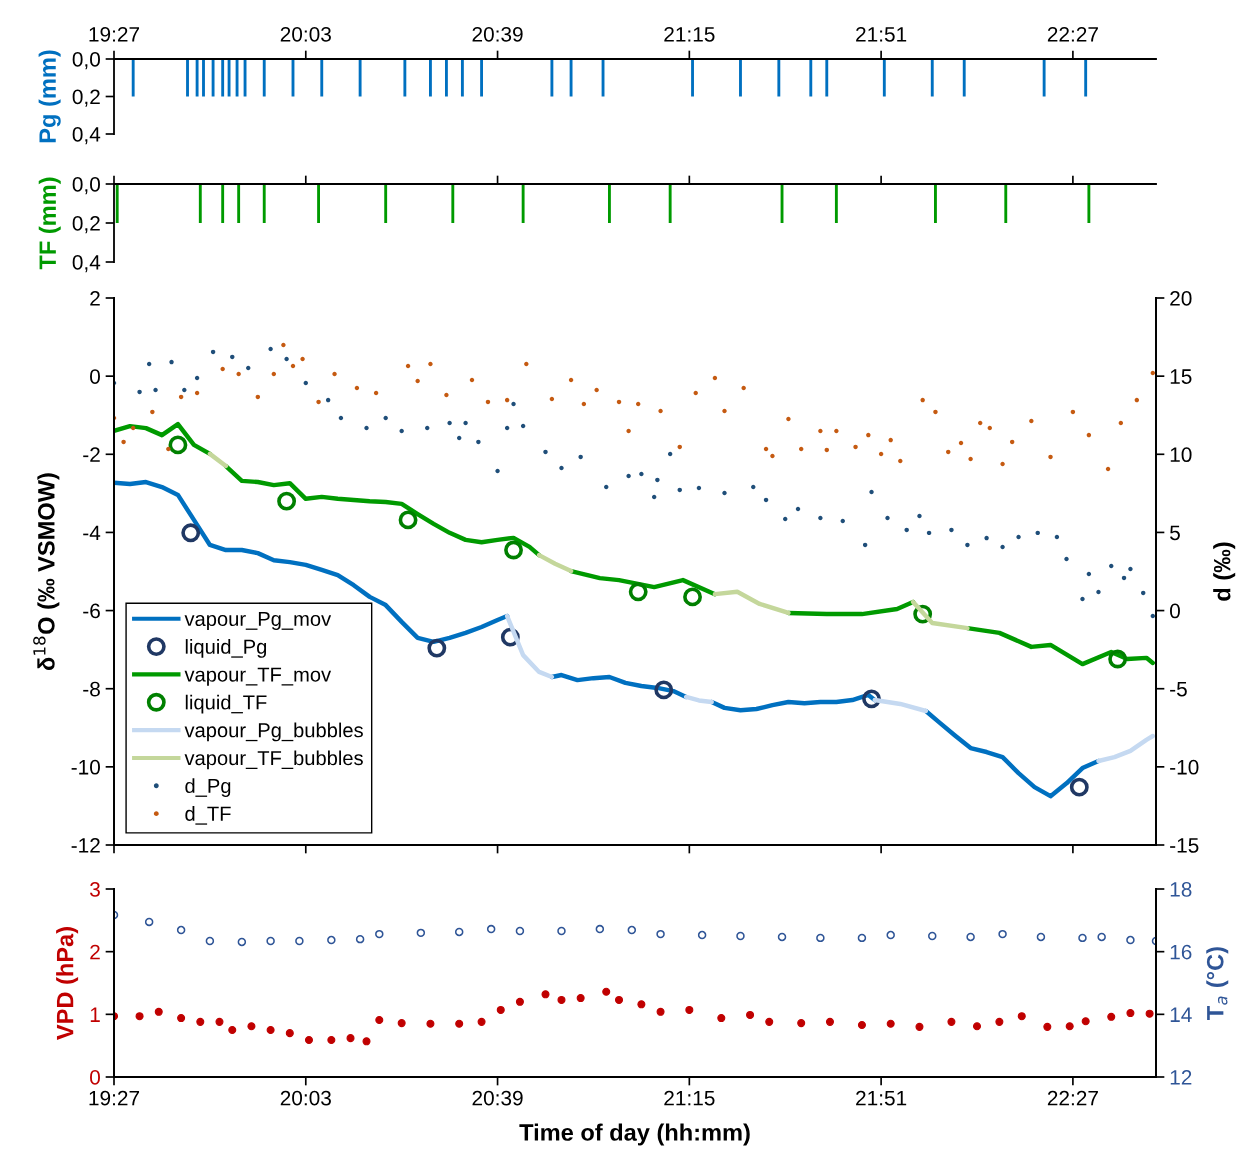 Image resolution: width=1252 pixels, height=1169 pixels. Describe the element at coordinates (1181, 376) in the screenshot. I see `y2-tick-label: 15` at that location.